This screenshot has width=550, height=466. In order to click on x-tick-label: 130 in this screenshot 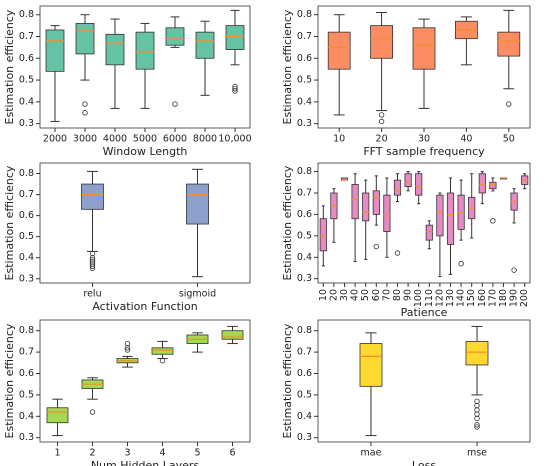, I will do `click(450, 298)`.